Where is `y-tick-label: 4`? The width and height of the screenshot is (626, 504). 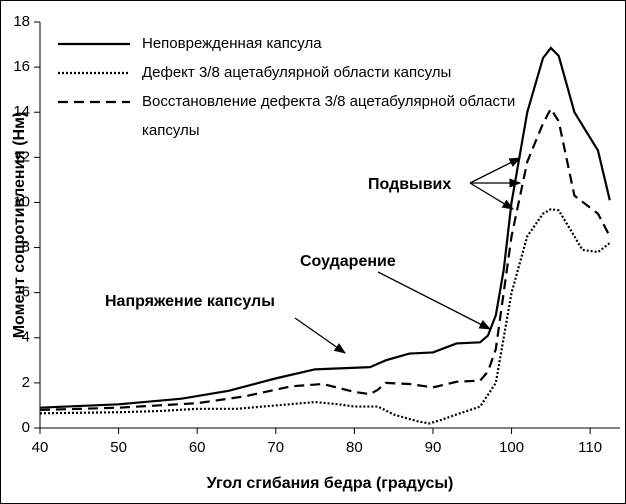 y-tick-label: 4 is located at coordinates (26, 337).